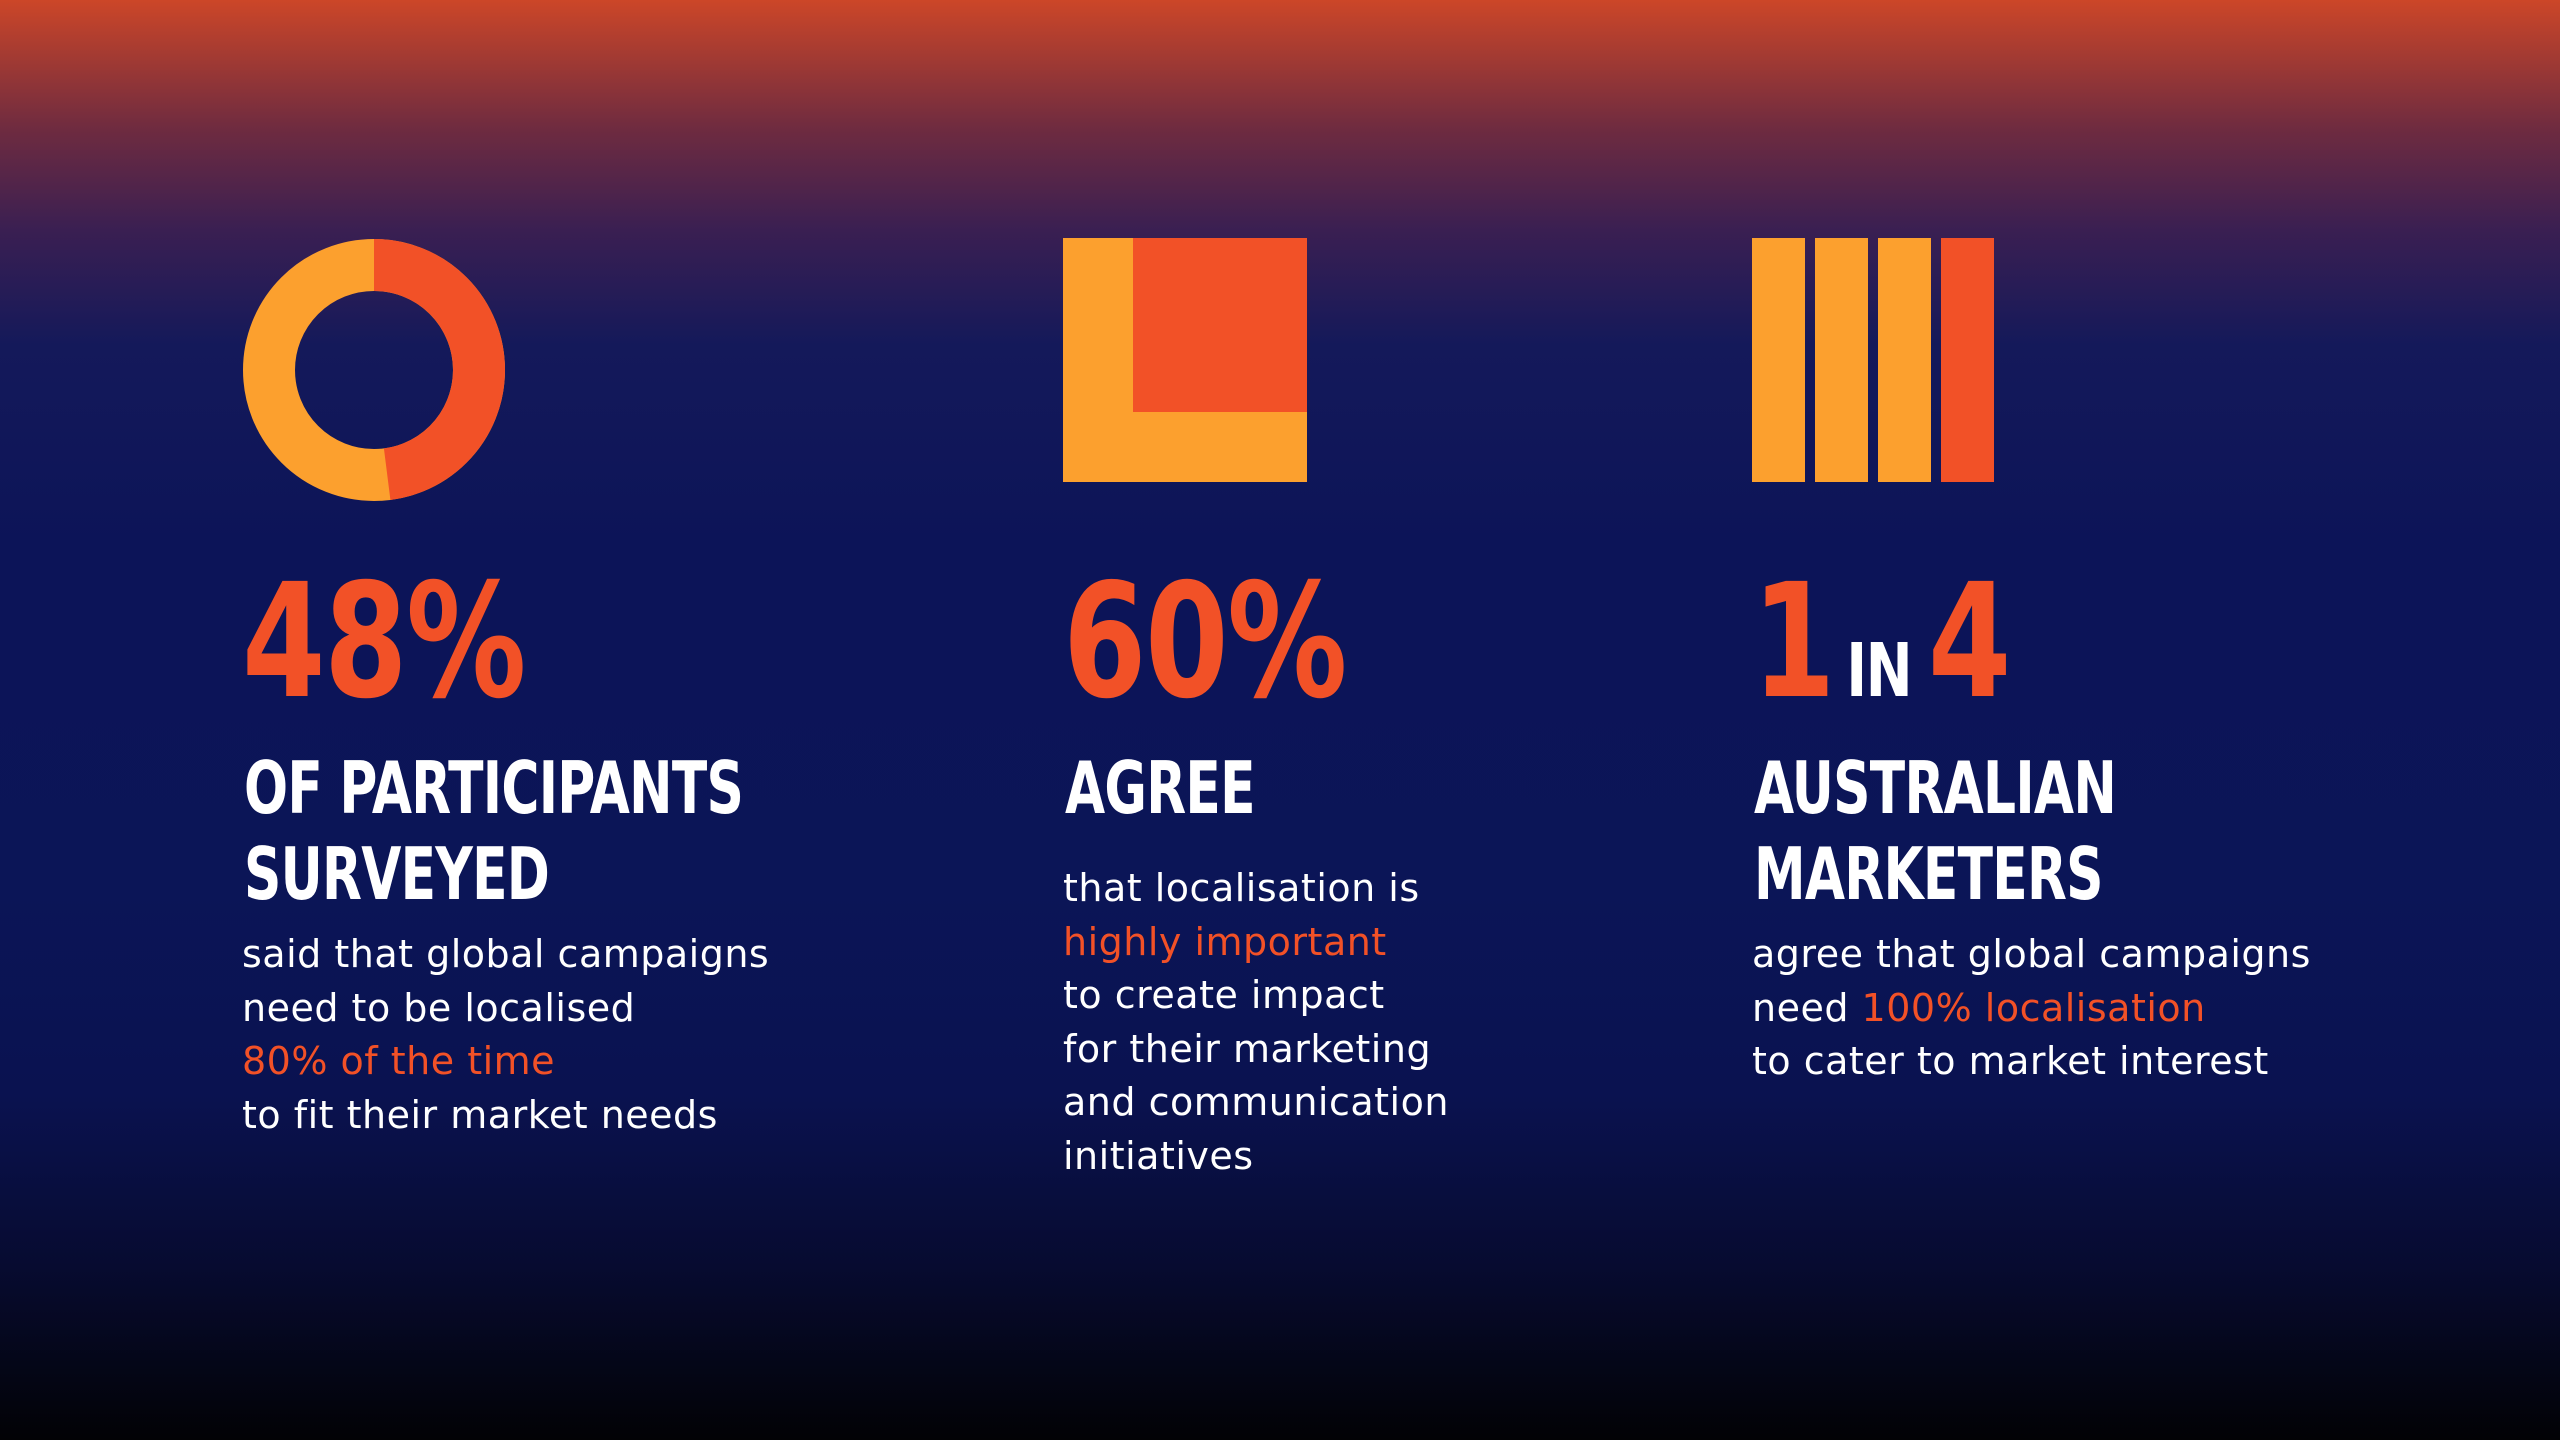 This screenshot has height=1440, width=2560. Describe the element at coordinates (399, 1061) in the screenshot. I see `description-highlight: 80% of the time` at that location.